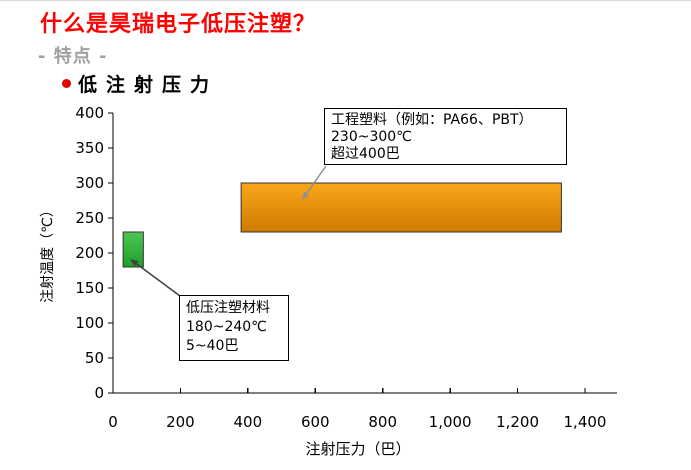 Image resolution: width=691 pixels, height=470 pixels. I want to click on orange-range-bar, so click(401, 207).